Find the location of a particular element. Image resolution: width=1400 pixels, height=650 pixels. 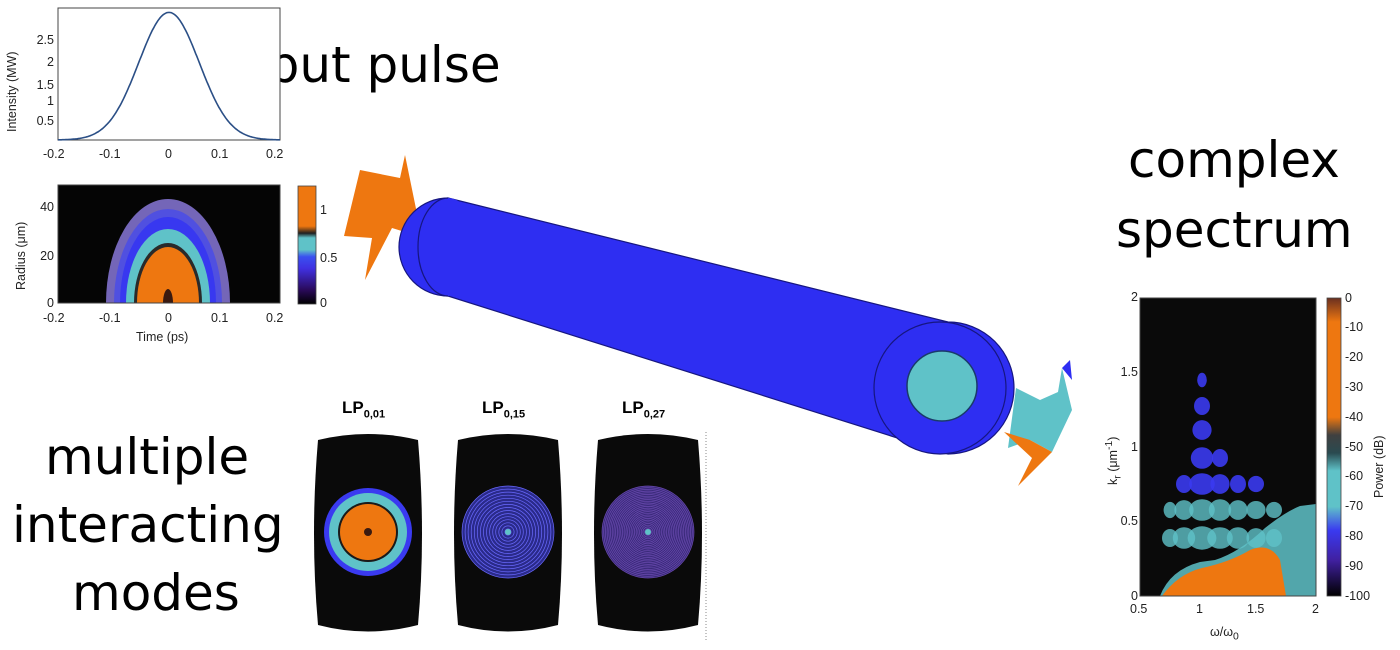

pulse-xtick: -0.1 is located at coordinates (110, 154).